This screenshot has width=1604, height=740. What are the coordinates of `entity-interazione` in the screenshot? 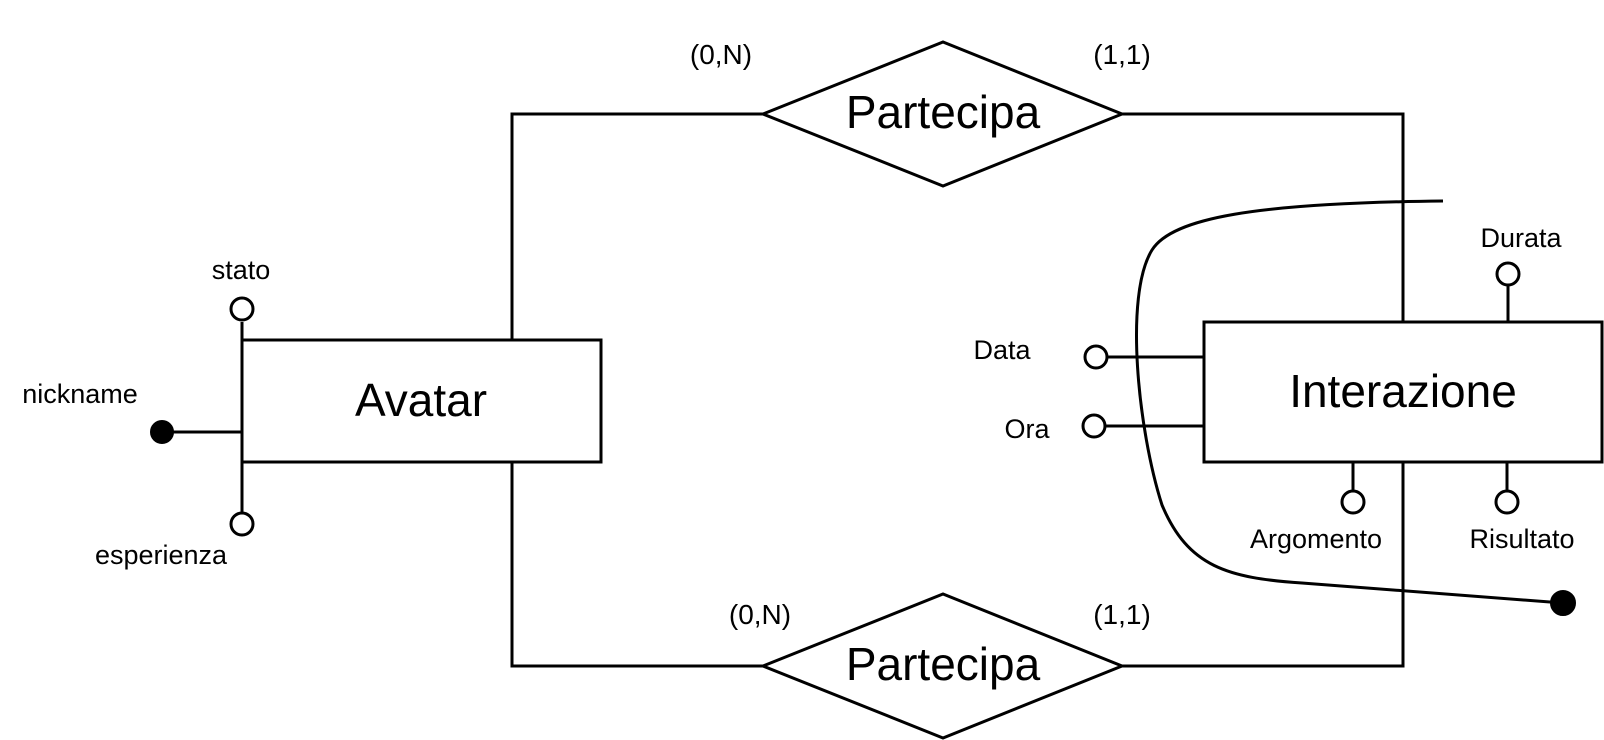 It's located at (1403, 392).